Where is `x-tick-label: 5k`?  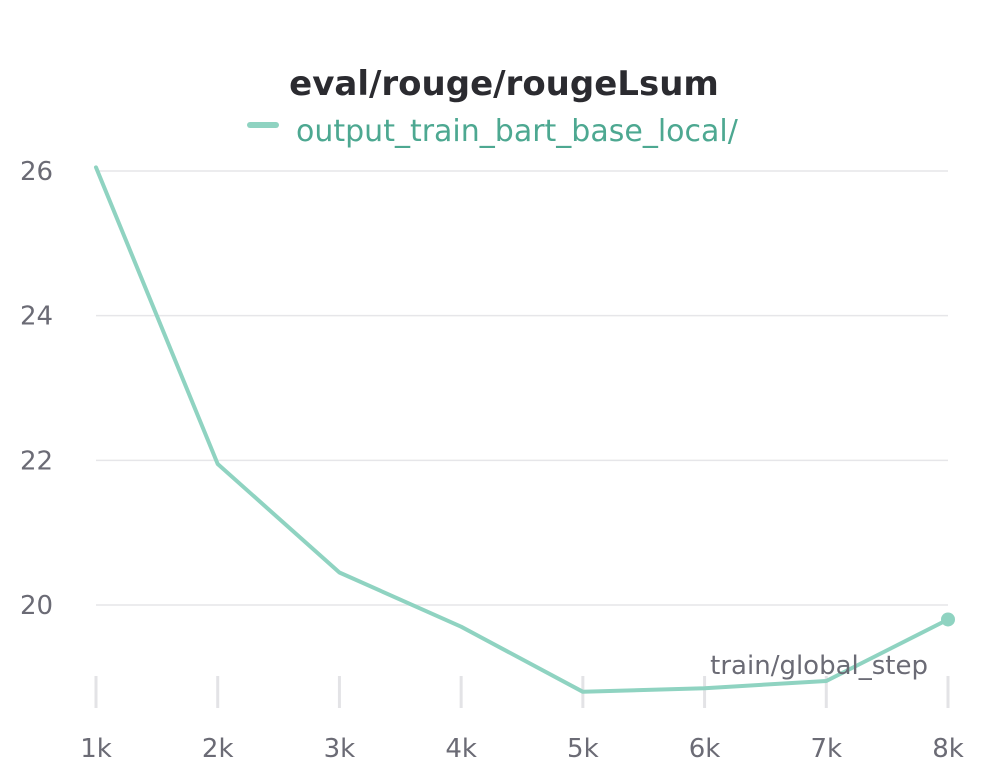
x-tick-label: 5k is located at coordinates (583, 749).